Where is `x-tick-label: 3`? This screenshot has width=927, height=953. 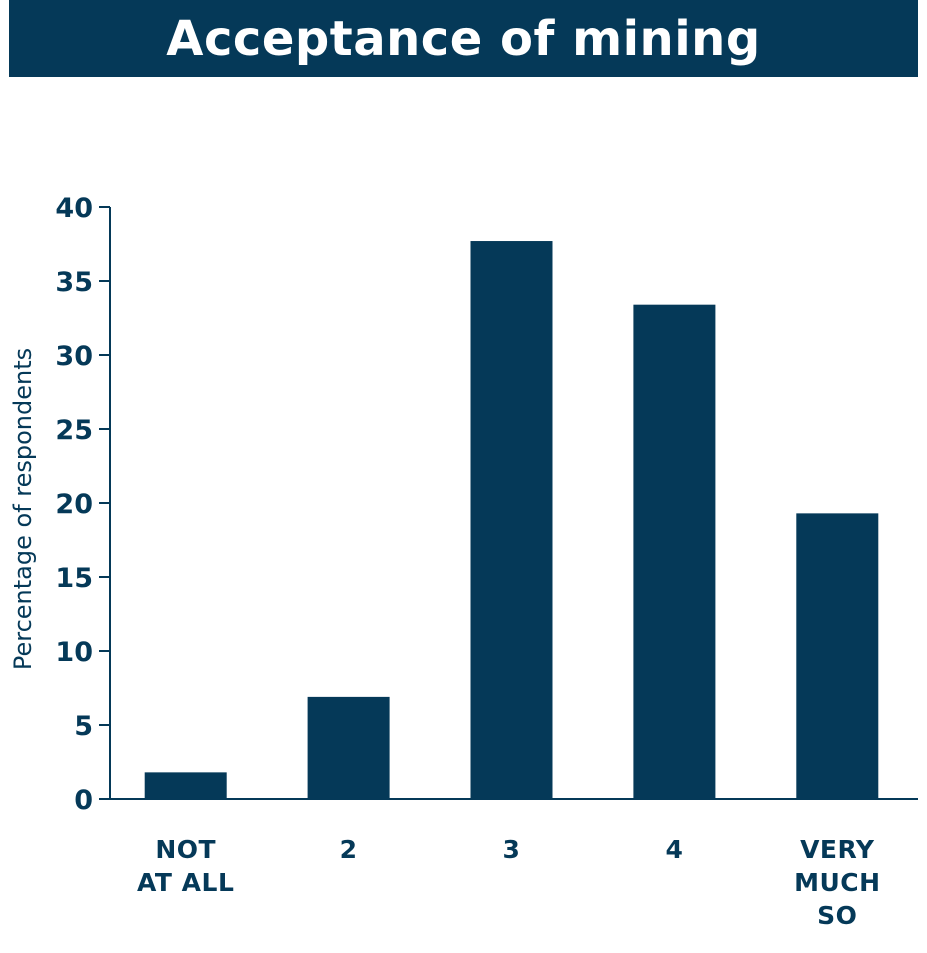 x-tick-label: 3 is located at coordinates (512, 849).